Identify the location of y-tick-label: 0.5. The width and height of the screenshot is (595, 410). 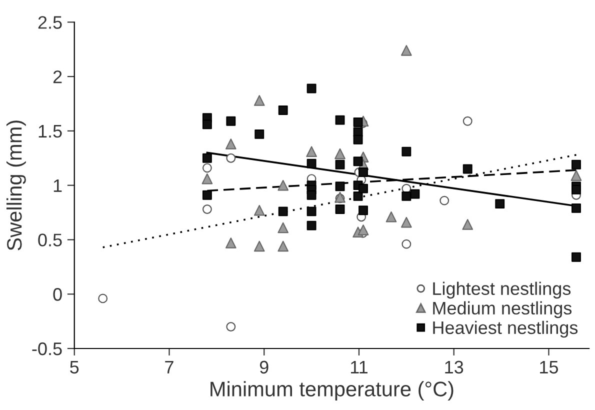
(50, 240).